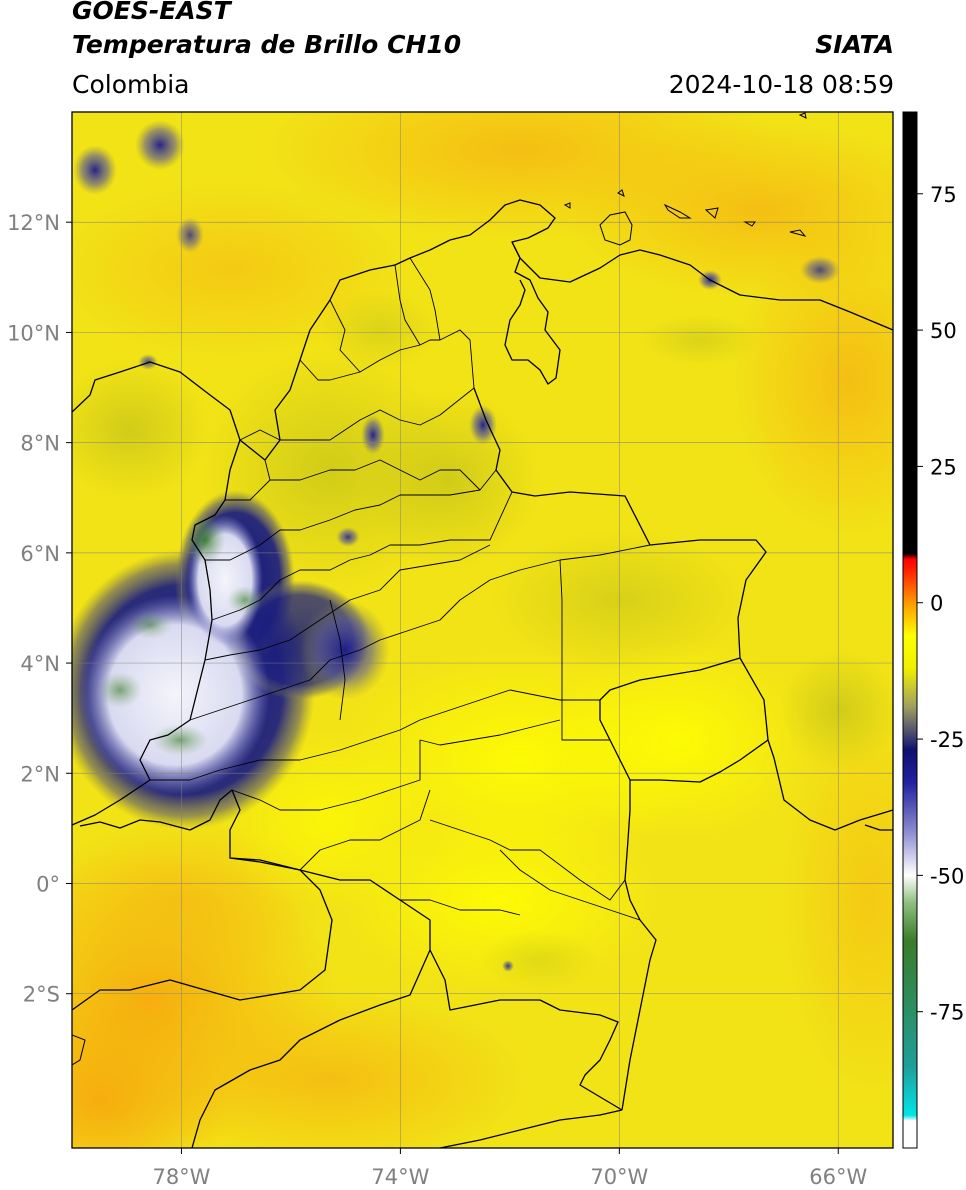 The width and height of the screenshot is (966, 1190). Describe the element at coordinates (311, 1048) in the screenshot. I see `peru-ecuador-border` at that location.